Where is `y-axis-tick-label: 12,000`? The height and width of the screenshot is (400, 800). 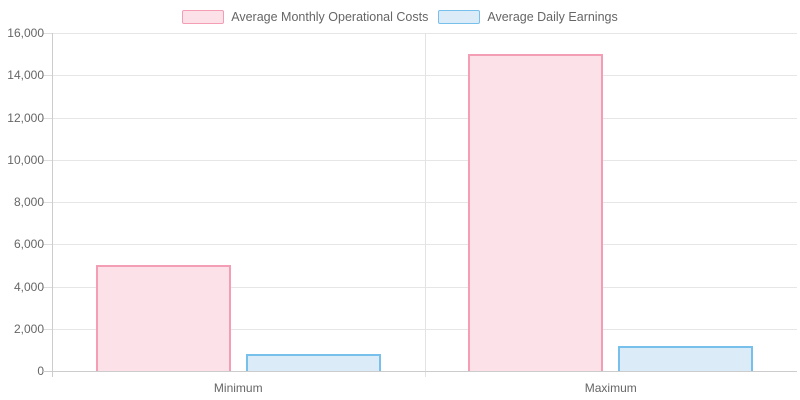
y-axis-tick-label: 12,000 is located at coordinates (25, 117).